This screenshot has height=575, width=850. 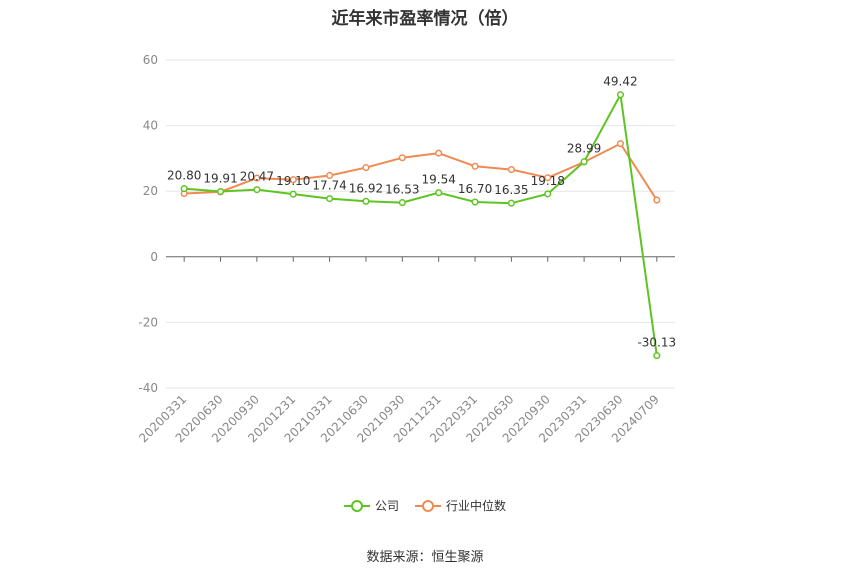 I want to click on data-label: 16.35, so click(x=511, y=190).